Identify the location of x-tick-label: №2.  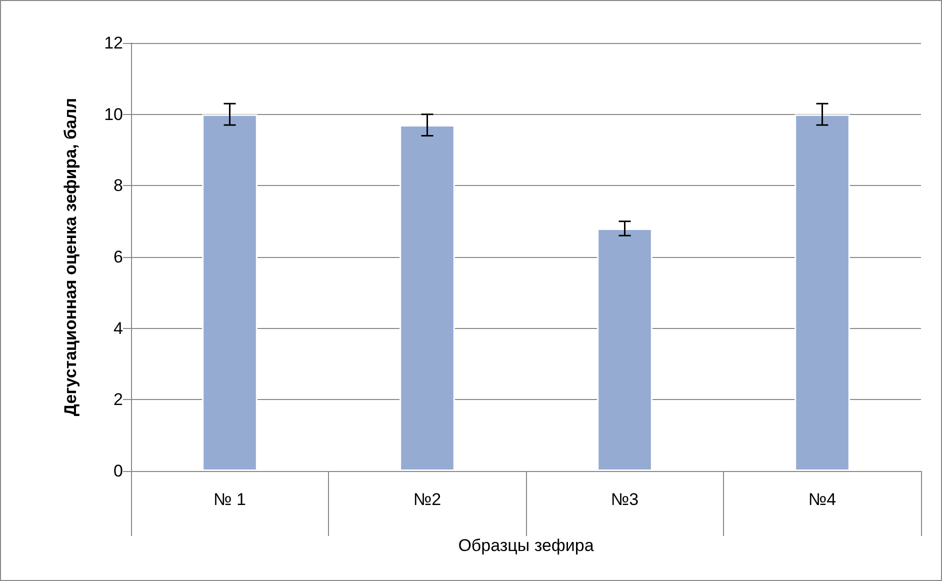
(427, 499).